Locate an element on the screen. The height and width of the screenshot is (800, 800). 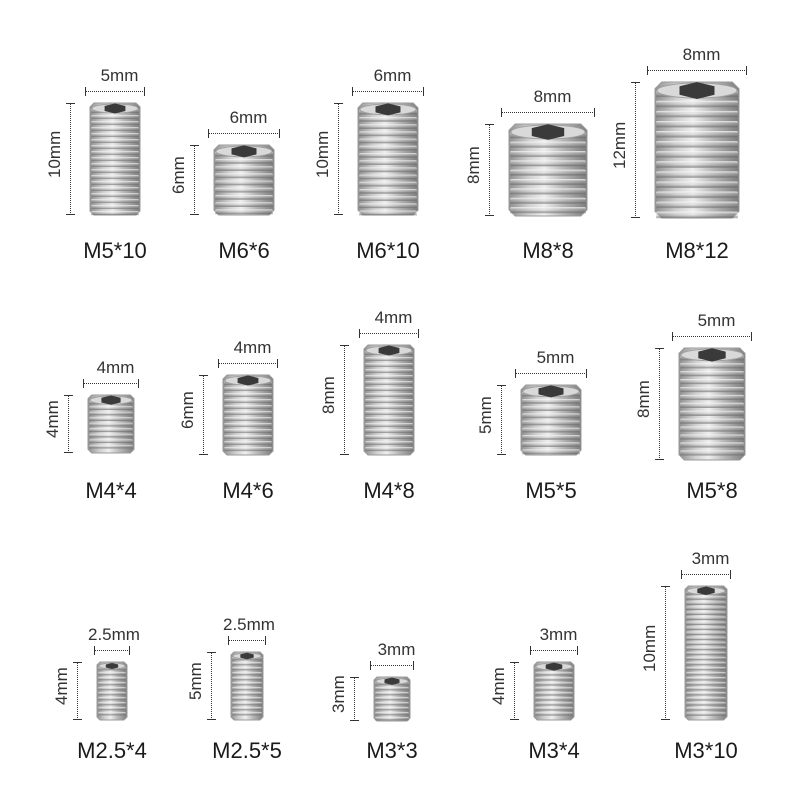
length-label: 5mm is located at coordinates (485, 415).